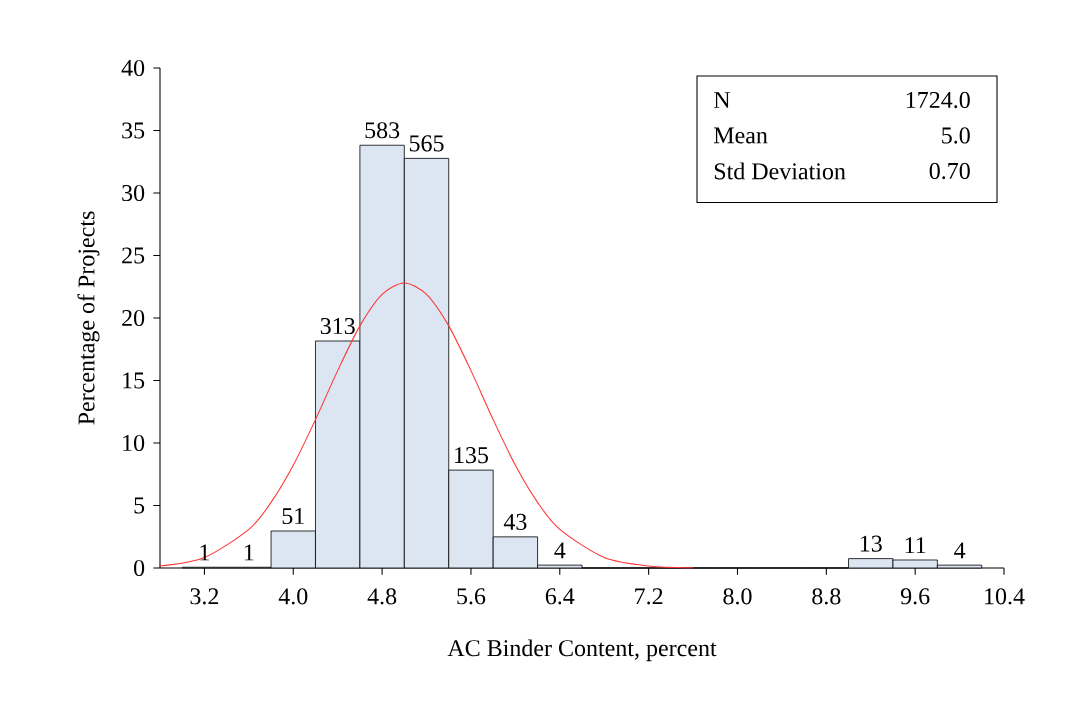  I want to click on x-tick-label: 3.2, so click(204, 596).